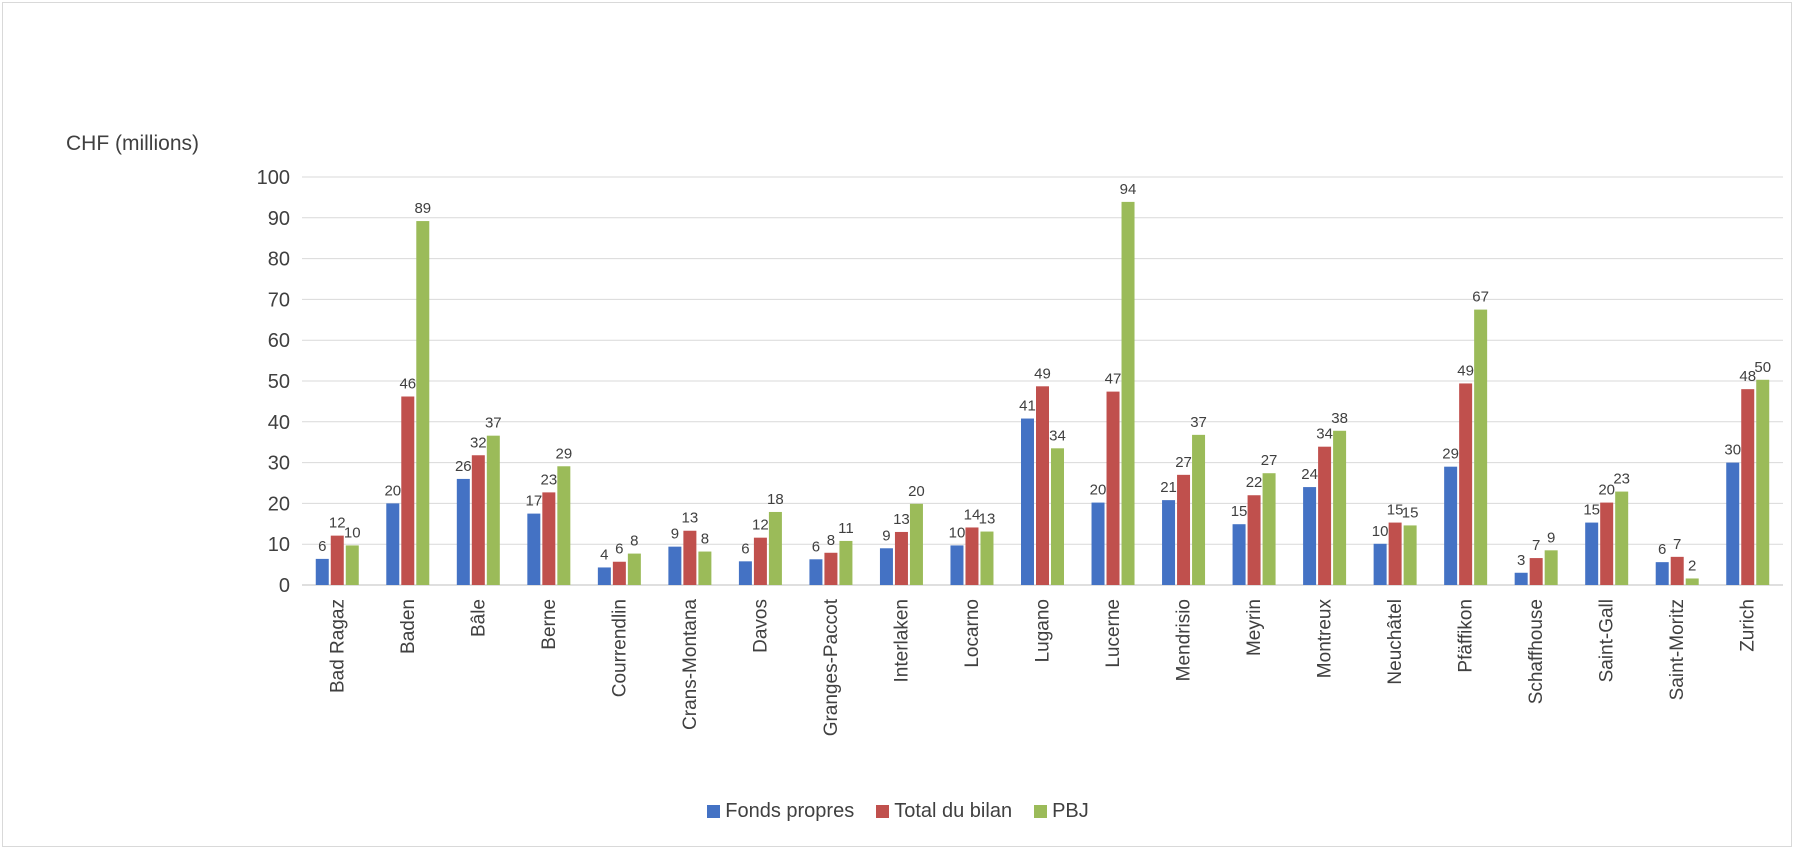  I want to click on x-tick-label: Neuchâtel, so click(1395, 642).